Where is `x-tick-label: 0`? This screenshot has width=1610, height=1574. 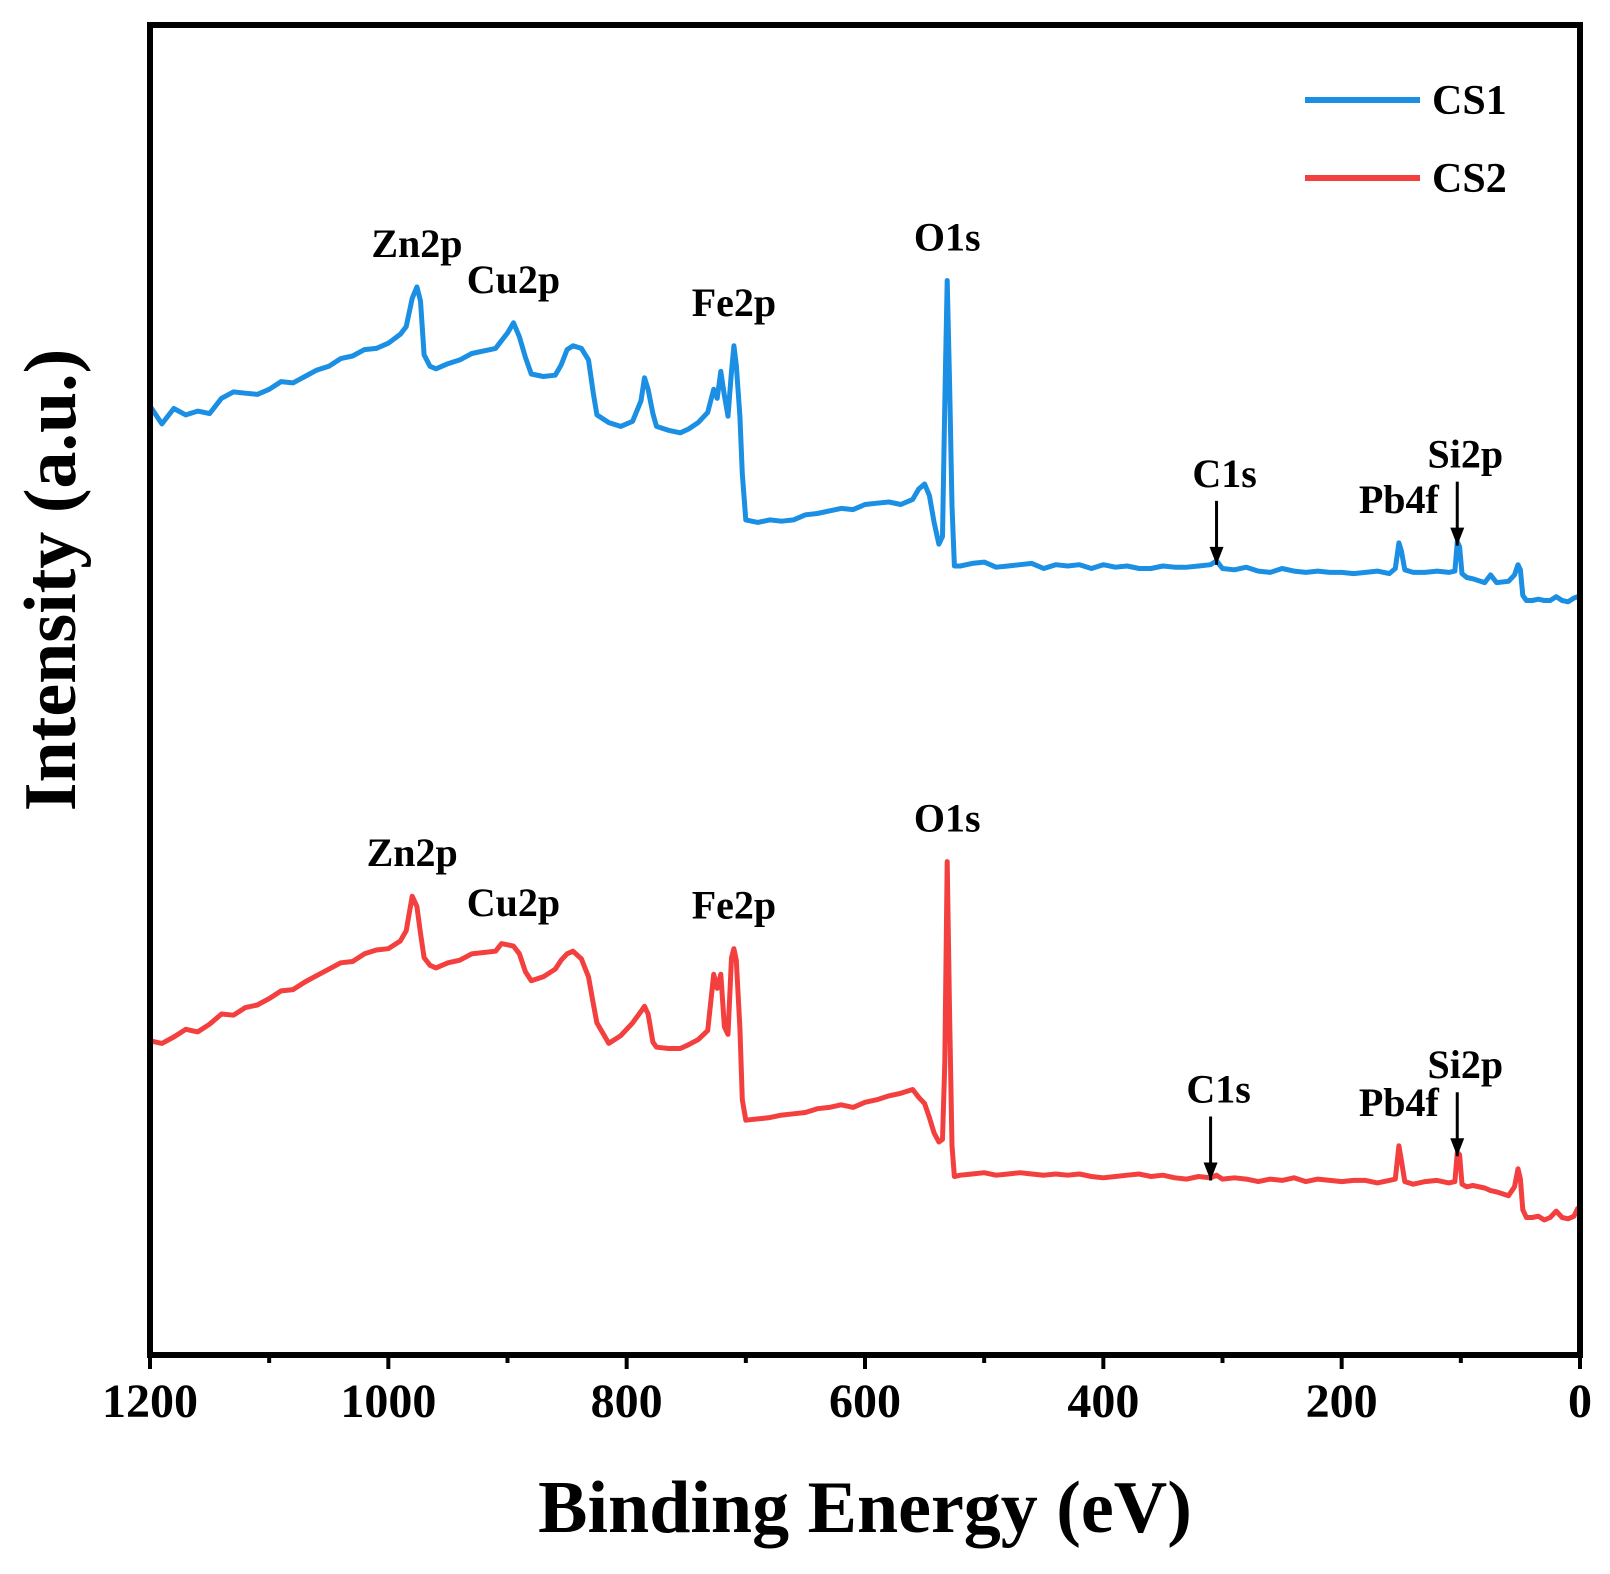
x-tick-label: 0 is located at coordinates (1580, 1401).